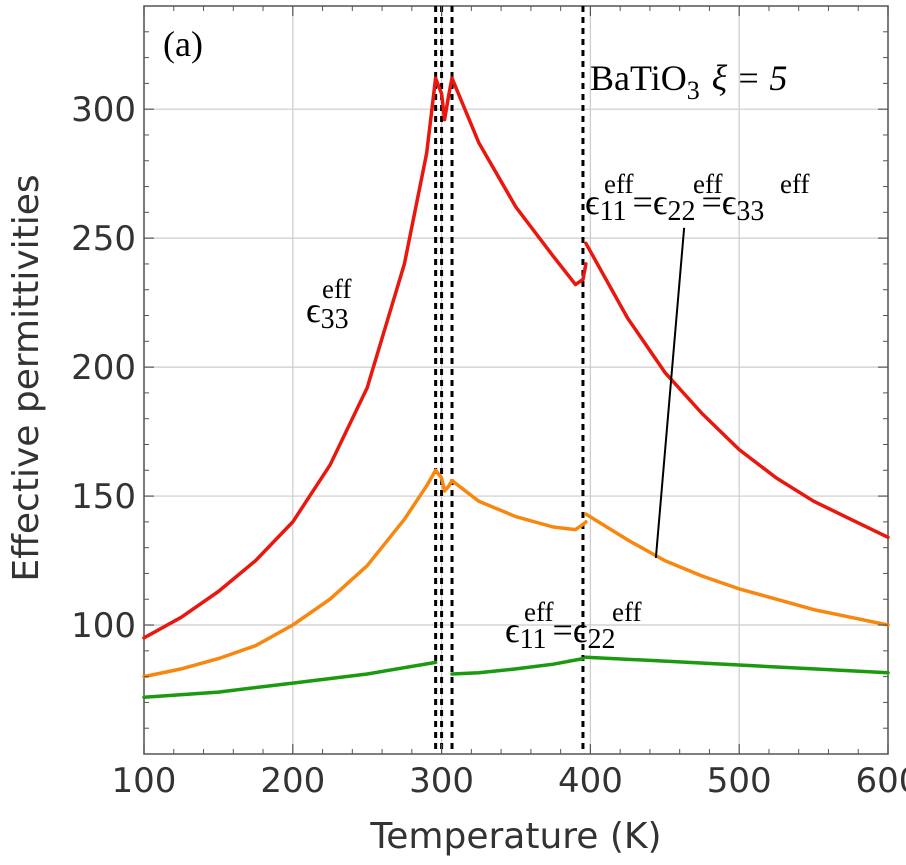  What do you see at coordinates (563, 630) in the screenshot?
I see `eps12-eq: =` at bounding box center [563, 630].